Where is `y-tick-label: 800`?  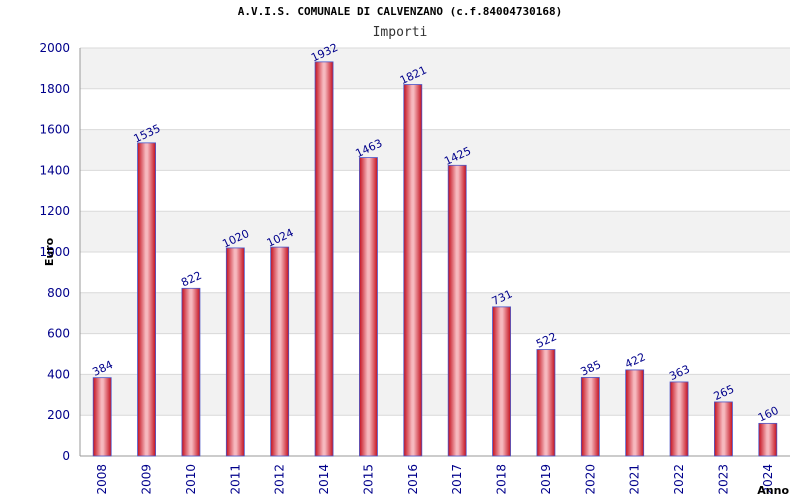
y-tick-label: 800 is located at coordinates (58, 293).